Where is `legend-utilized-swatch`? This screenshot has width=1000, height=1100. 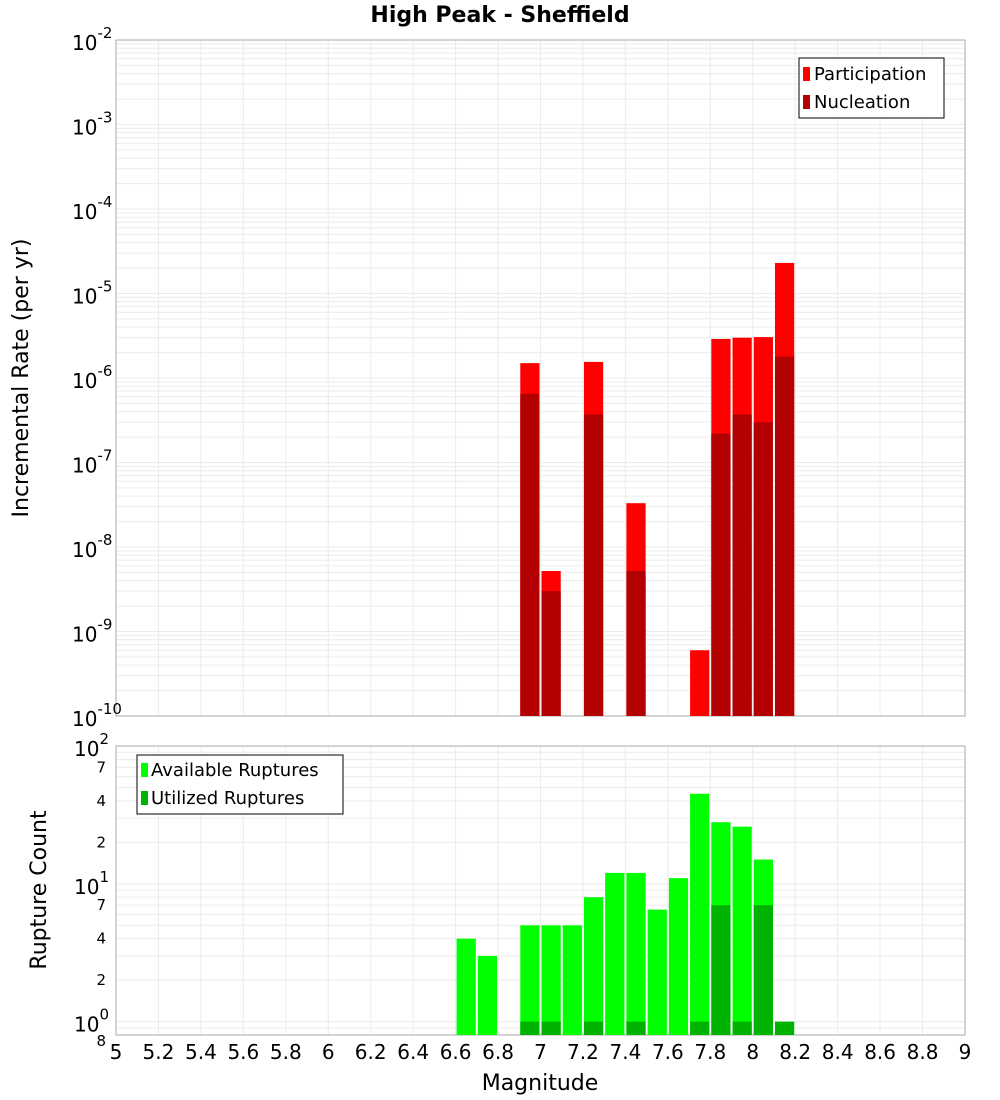
legend-utilized-swatch is located at coordinates (144, 798).